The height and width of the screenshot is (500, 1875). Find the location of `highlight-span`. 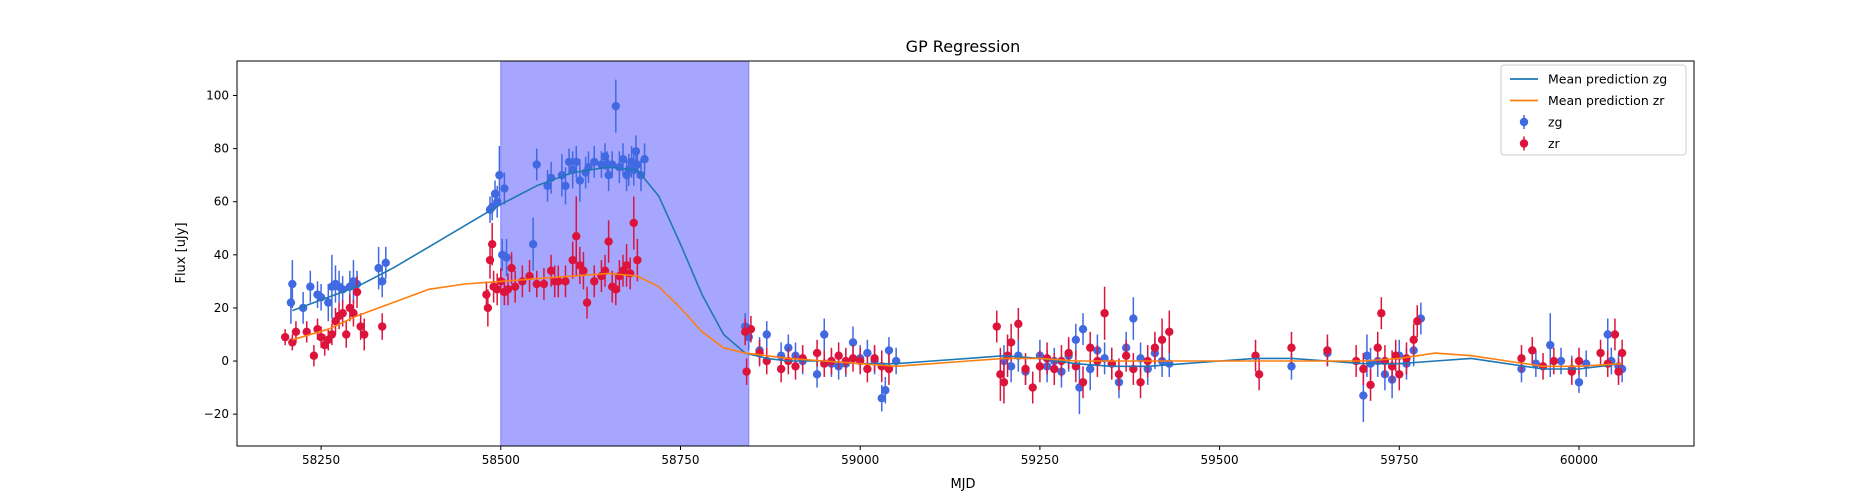

highlight-span is located at coordinates (625, 253).